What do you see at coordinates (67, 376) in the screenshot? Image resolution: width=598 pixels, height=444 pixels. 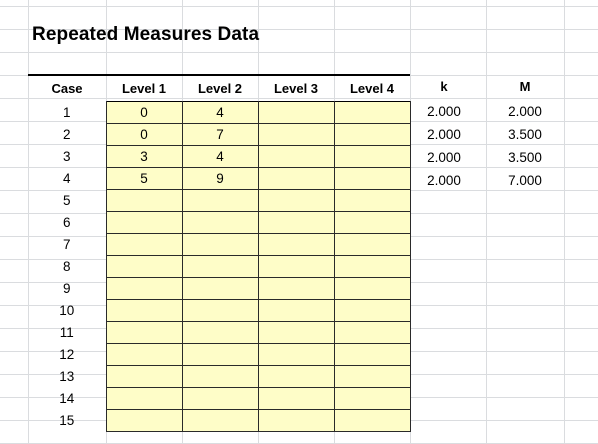 I see `case-cell: 13` at bounding box center [67, 376].